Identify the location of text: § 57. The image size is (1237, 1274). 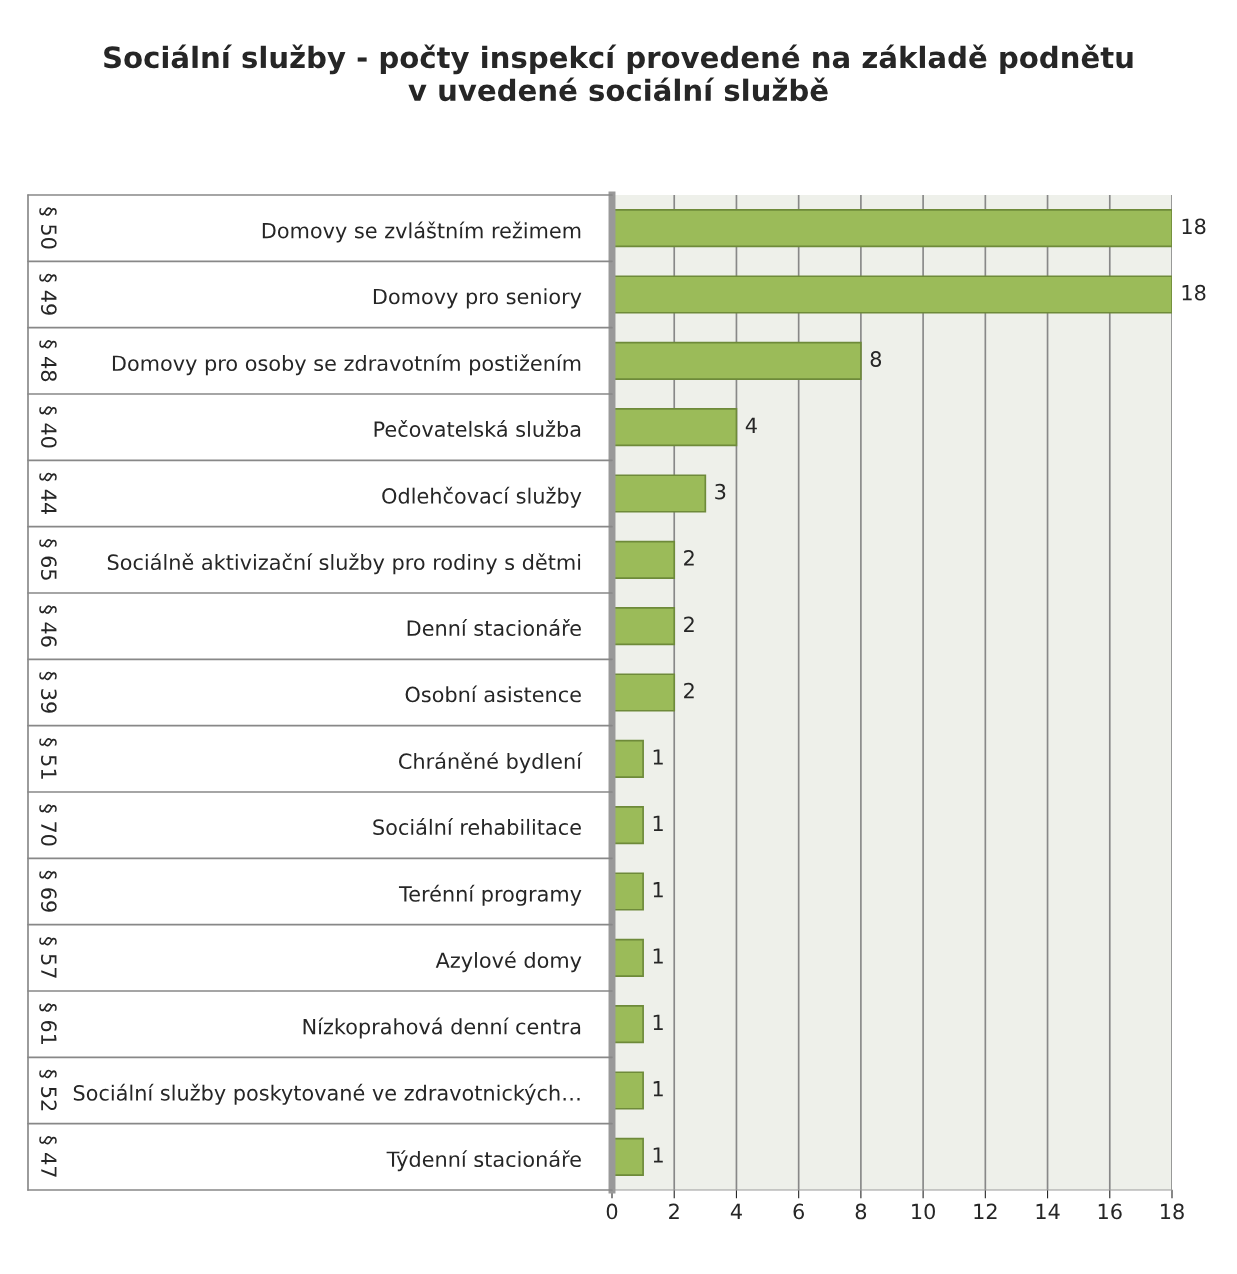
(48, 957).